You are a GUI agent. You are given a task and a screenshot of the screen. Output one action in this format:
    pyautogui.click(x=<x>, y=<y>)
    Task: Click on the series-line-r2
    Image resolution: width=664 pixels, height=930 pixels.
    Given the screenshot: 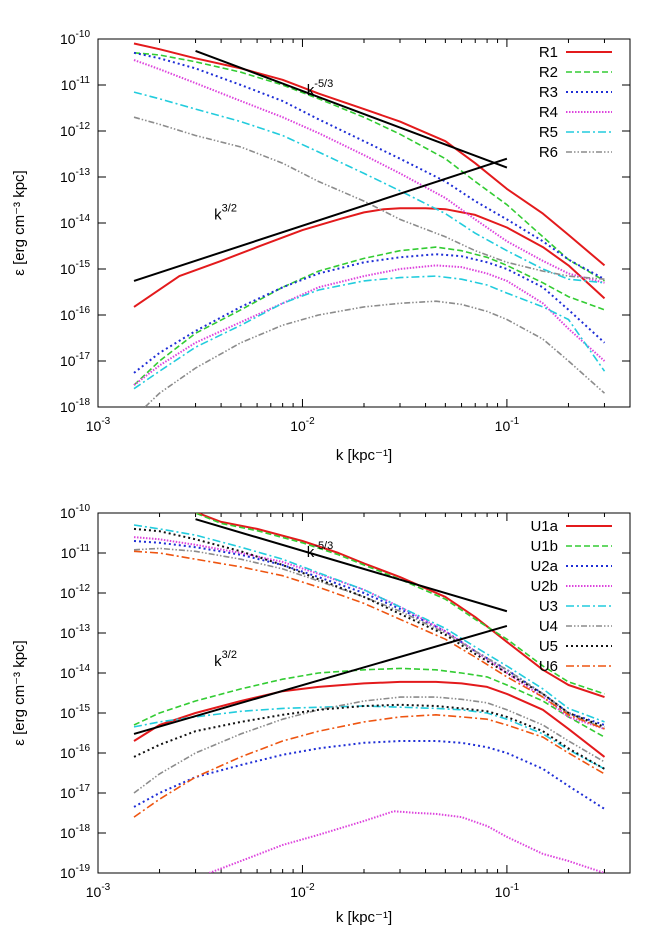 What is the action you would take?
    pyautogui.click(x=369, y=316)
    